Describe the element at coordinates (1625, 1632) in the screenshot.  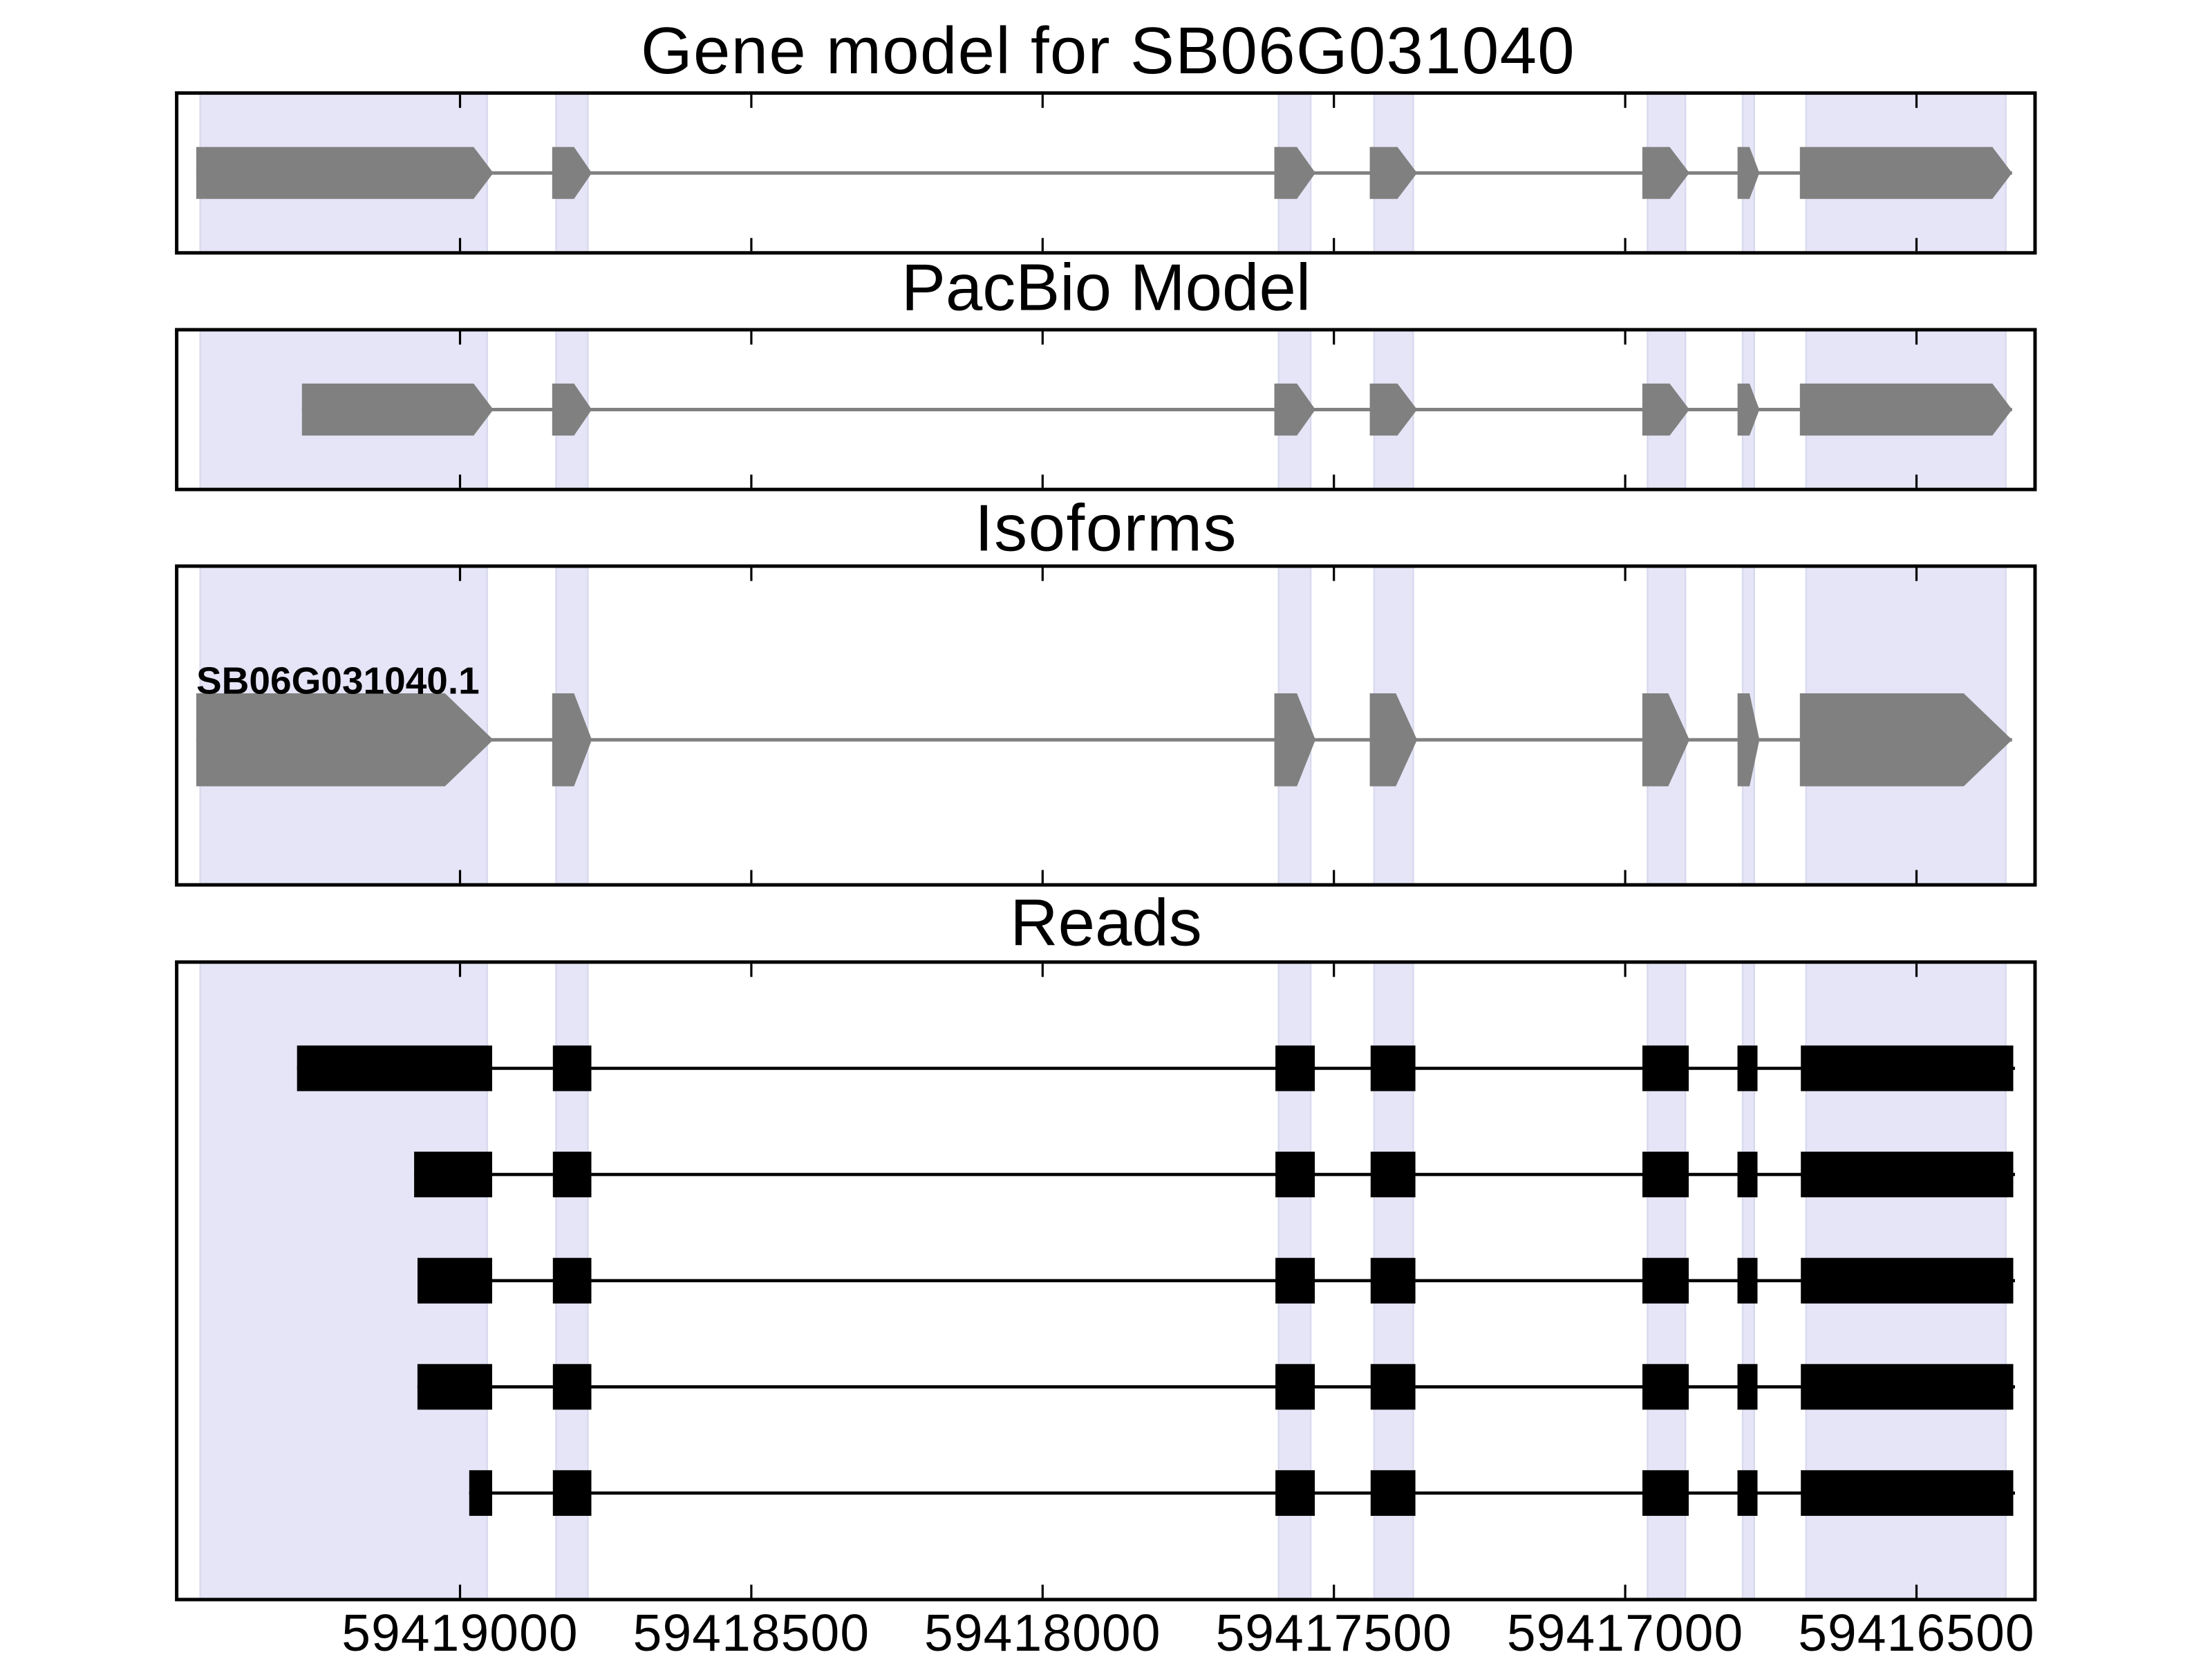
I see `svg-text: 59417000` at that location.